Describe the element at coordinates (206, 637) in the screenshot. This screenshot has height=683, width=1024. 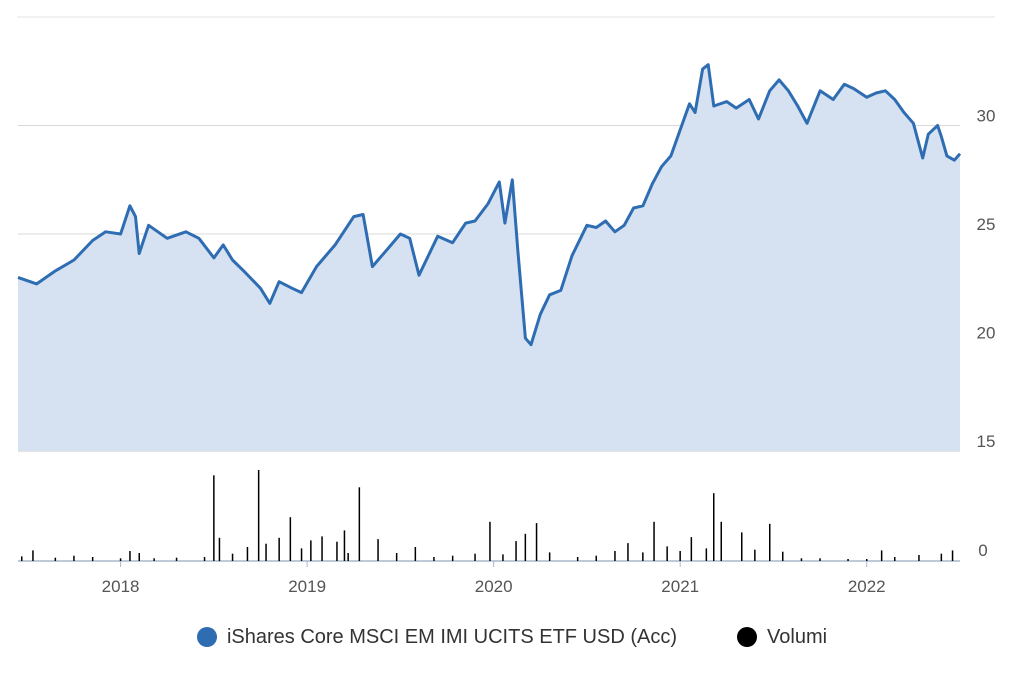
I see `legend-swatch-price` at that location.